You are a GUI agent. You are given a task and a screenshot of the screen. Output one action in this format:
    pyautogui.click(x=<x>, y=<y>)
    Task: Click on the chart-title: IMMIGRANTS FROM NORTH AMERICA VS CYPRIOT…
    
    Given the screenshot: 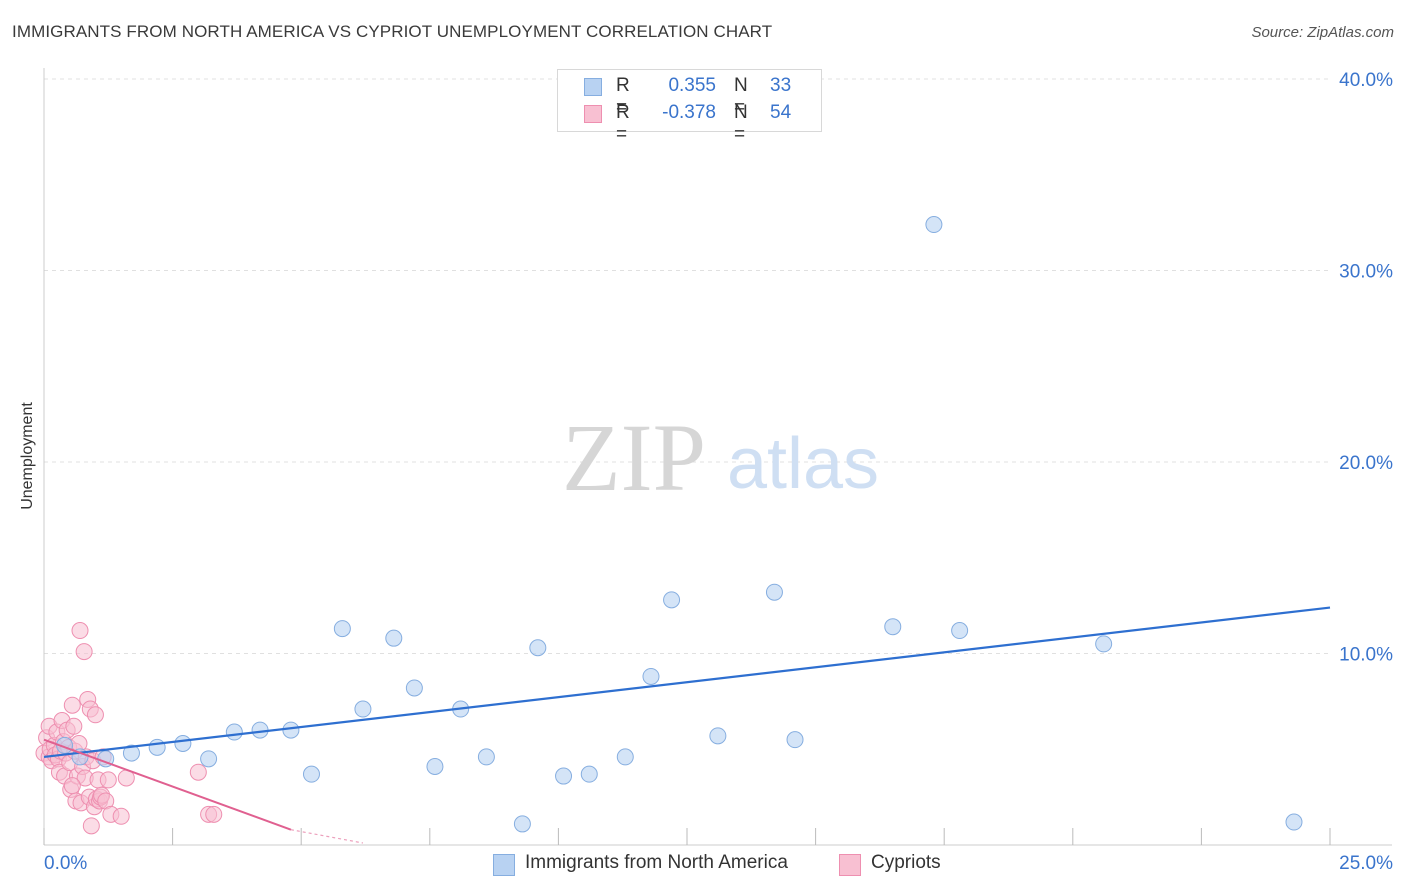 What is the action you would take?
    pyautogui.click(x=392, y=31)
    